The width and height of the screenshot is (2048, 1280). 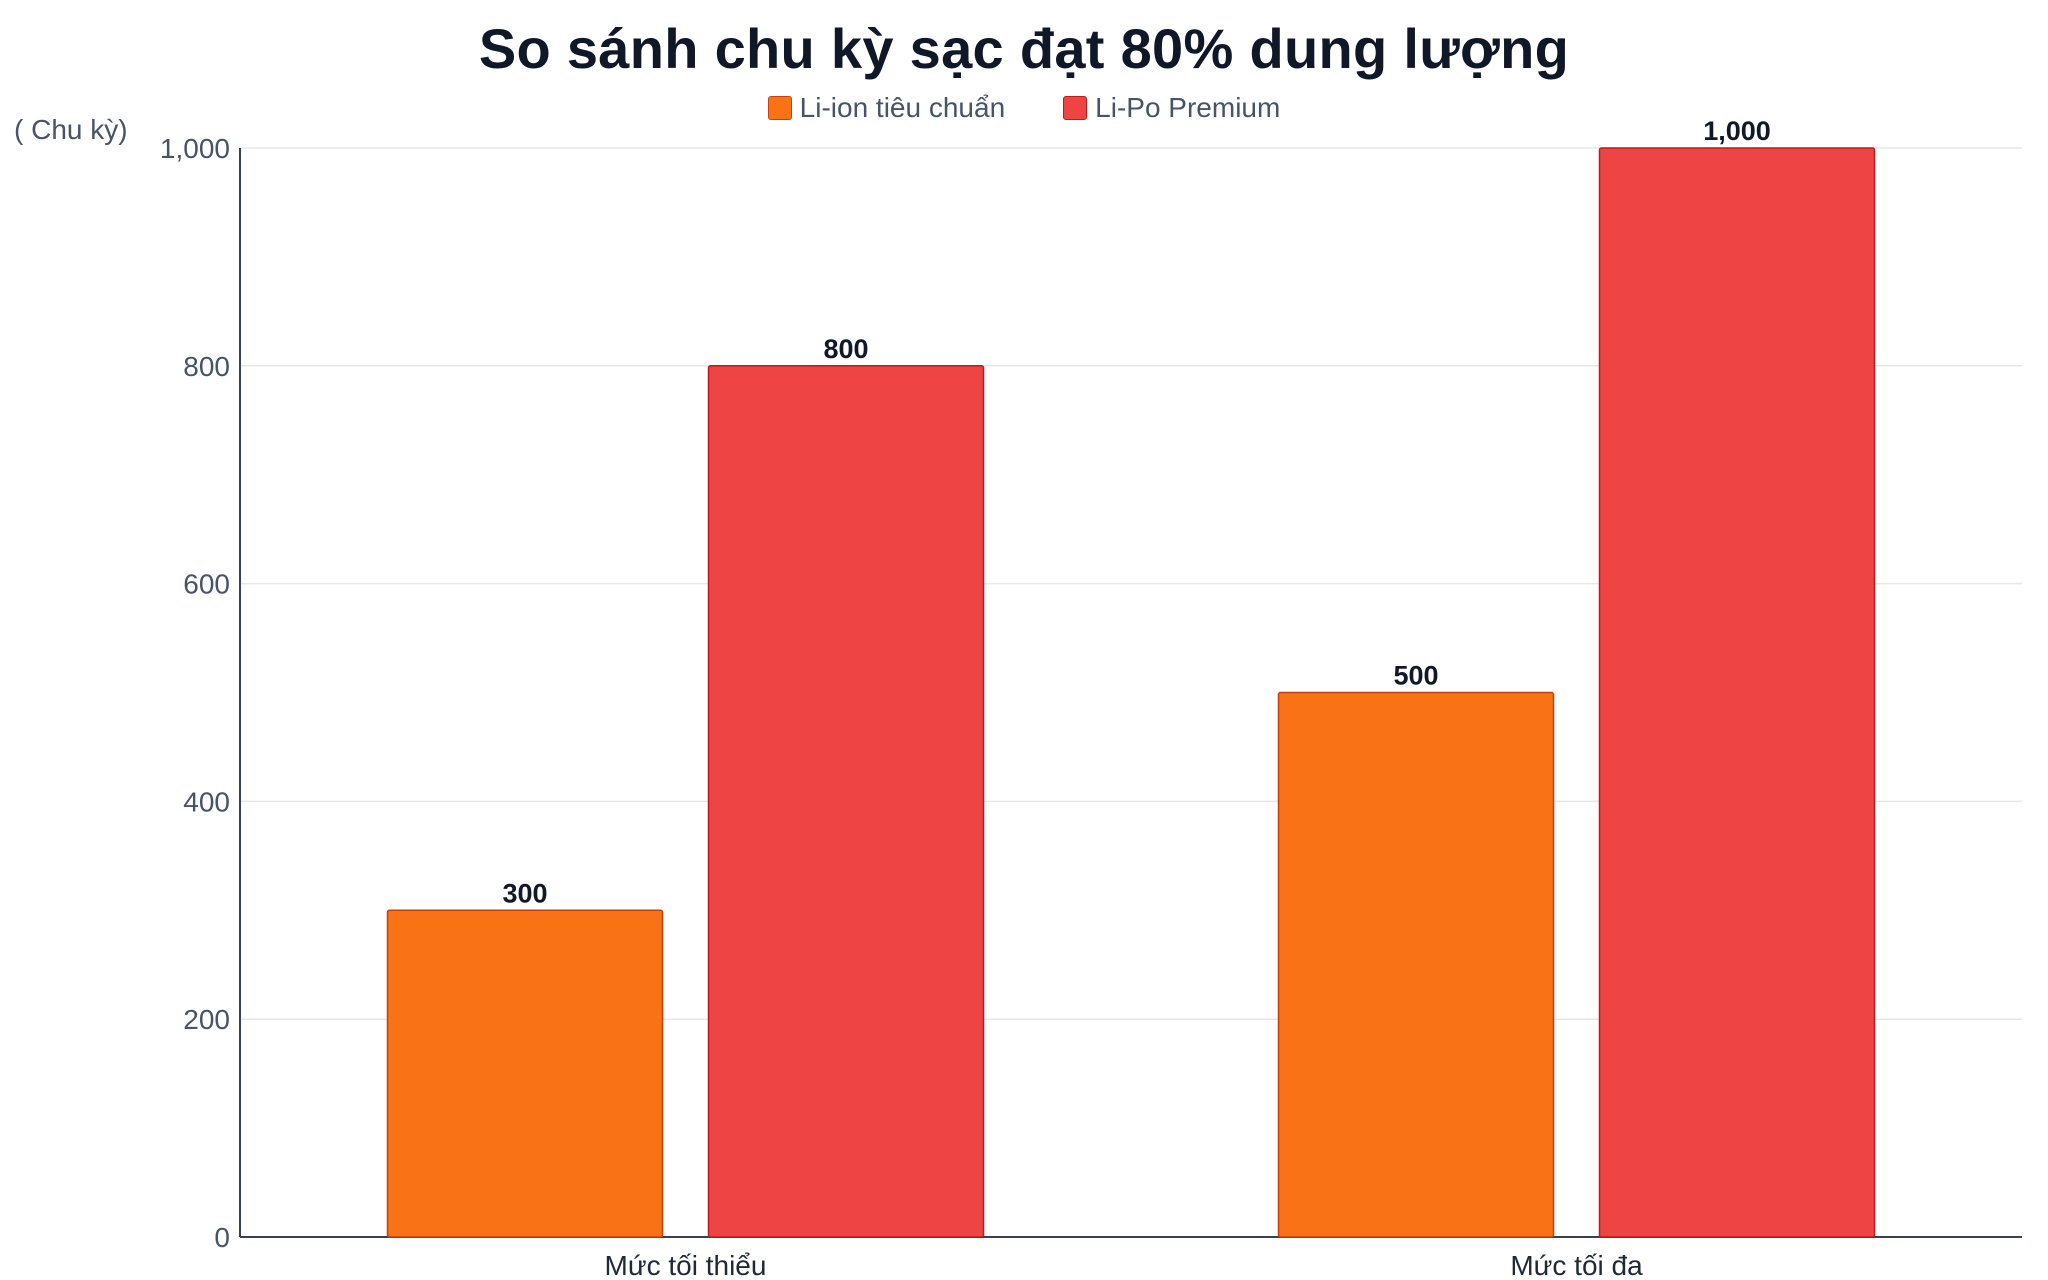 I want to click on x-tick-label: Mức tối đa, so click(x=1576, y=1265).